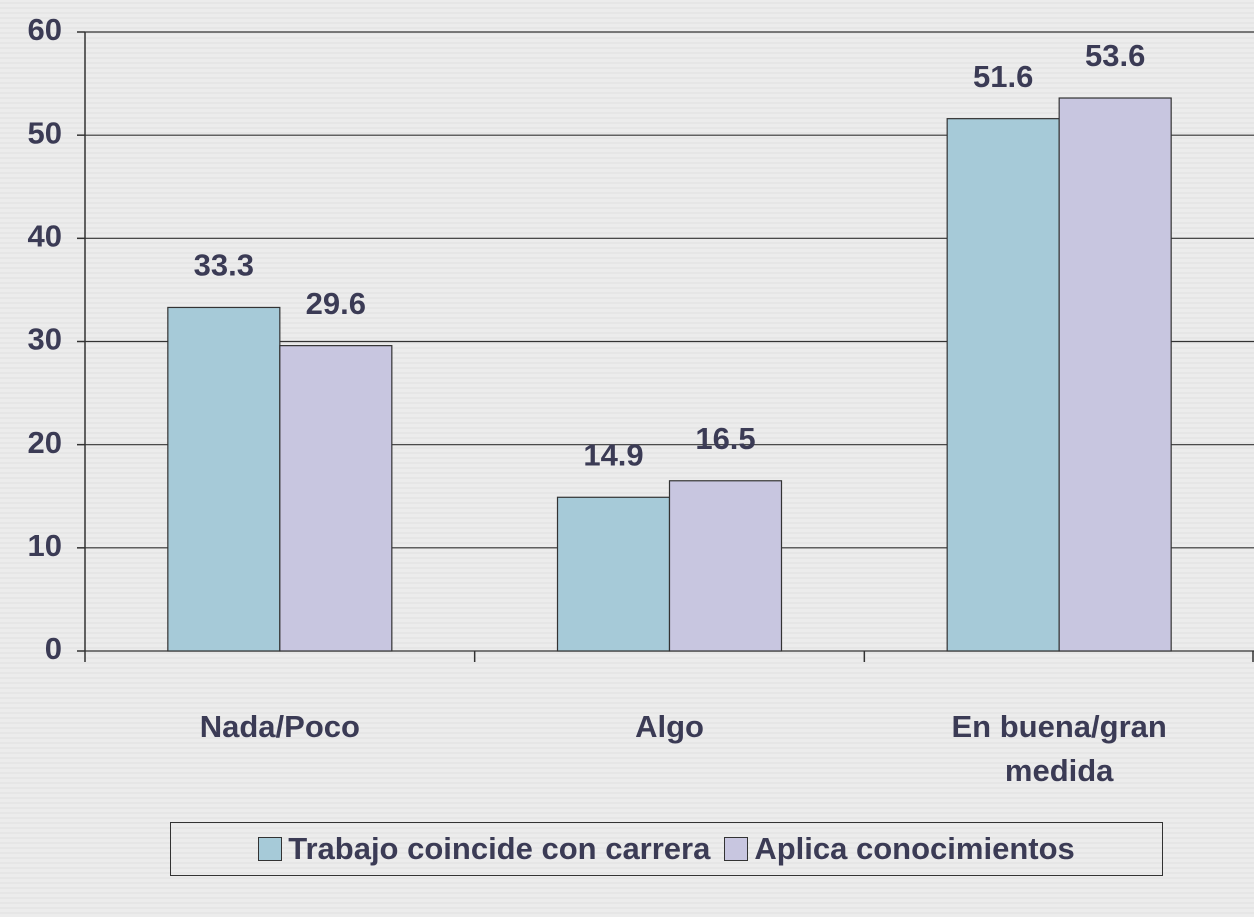 The height and width of the screenshot is (917, 1254). Describe the element at coordinates (53, 648) in the screenshot. I see `y-tick-label: 0` at that location.